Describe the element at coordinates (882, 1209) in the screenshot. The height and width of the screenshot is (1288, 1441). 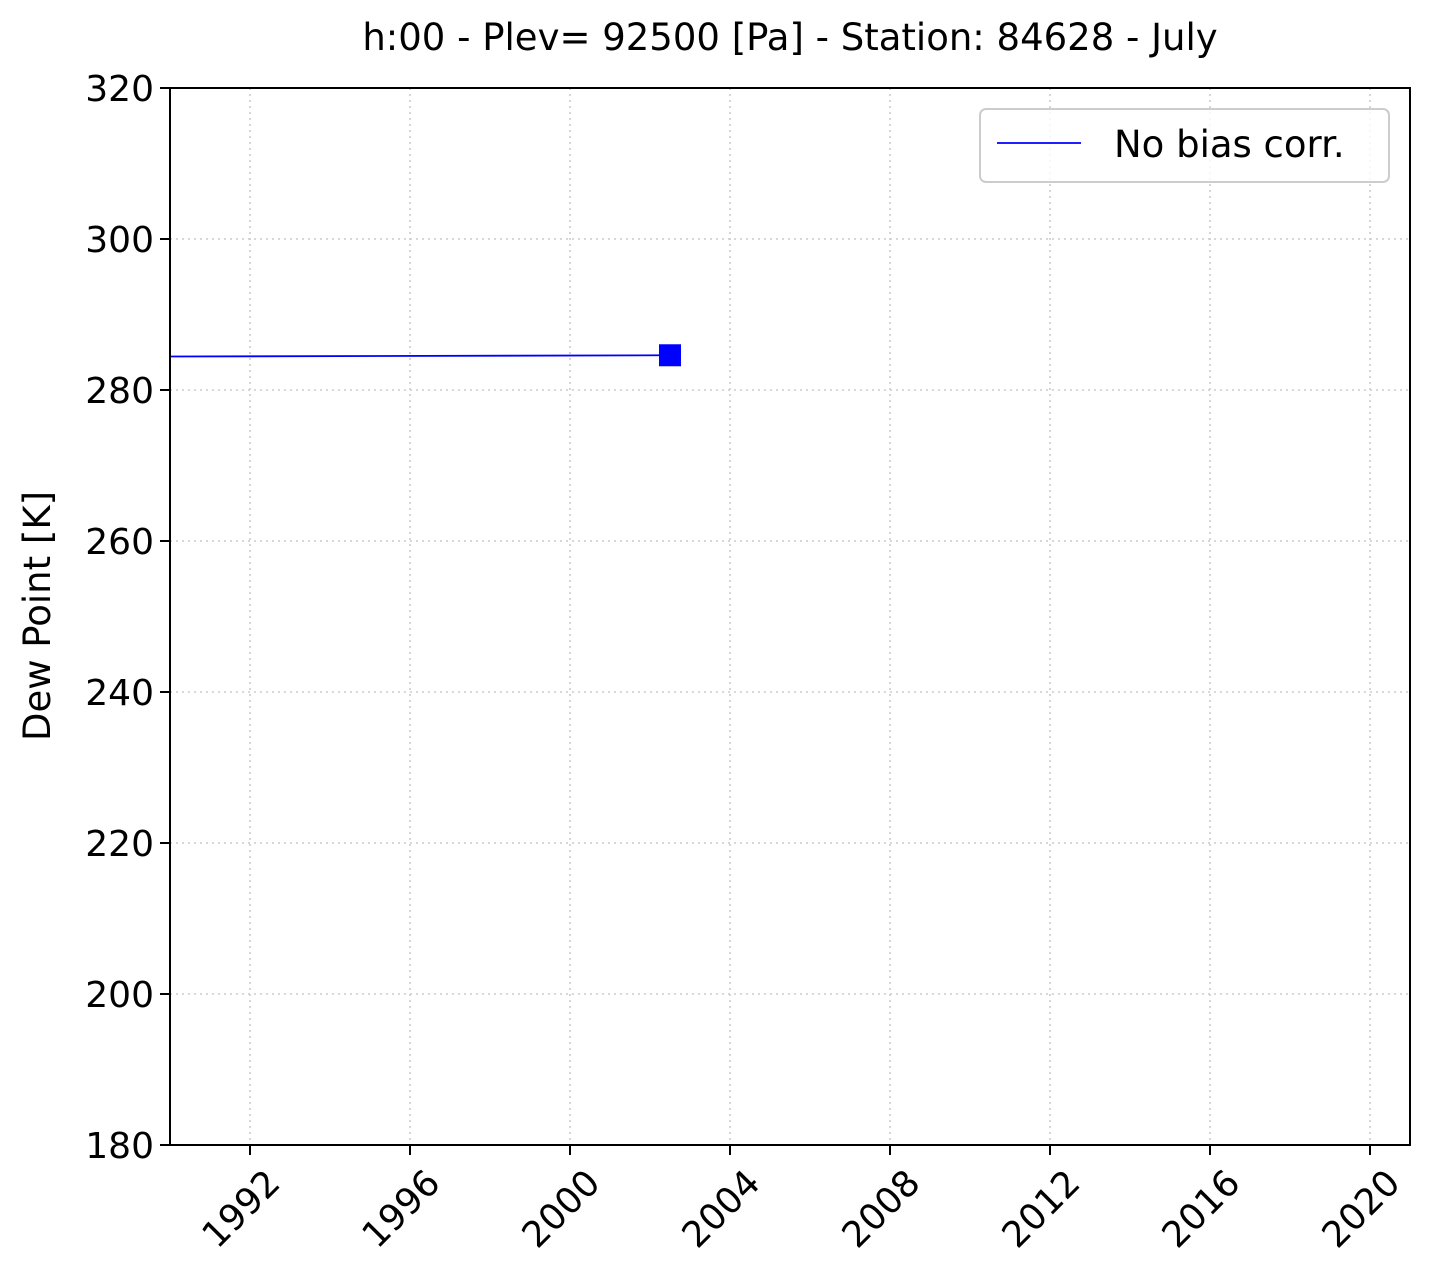
I see `x-tick-label: 2008` at that location.